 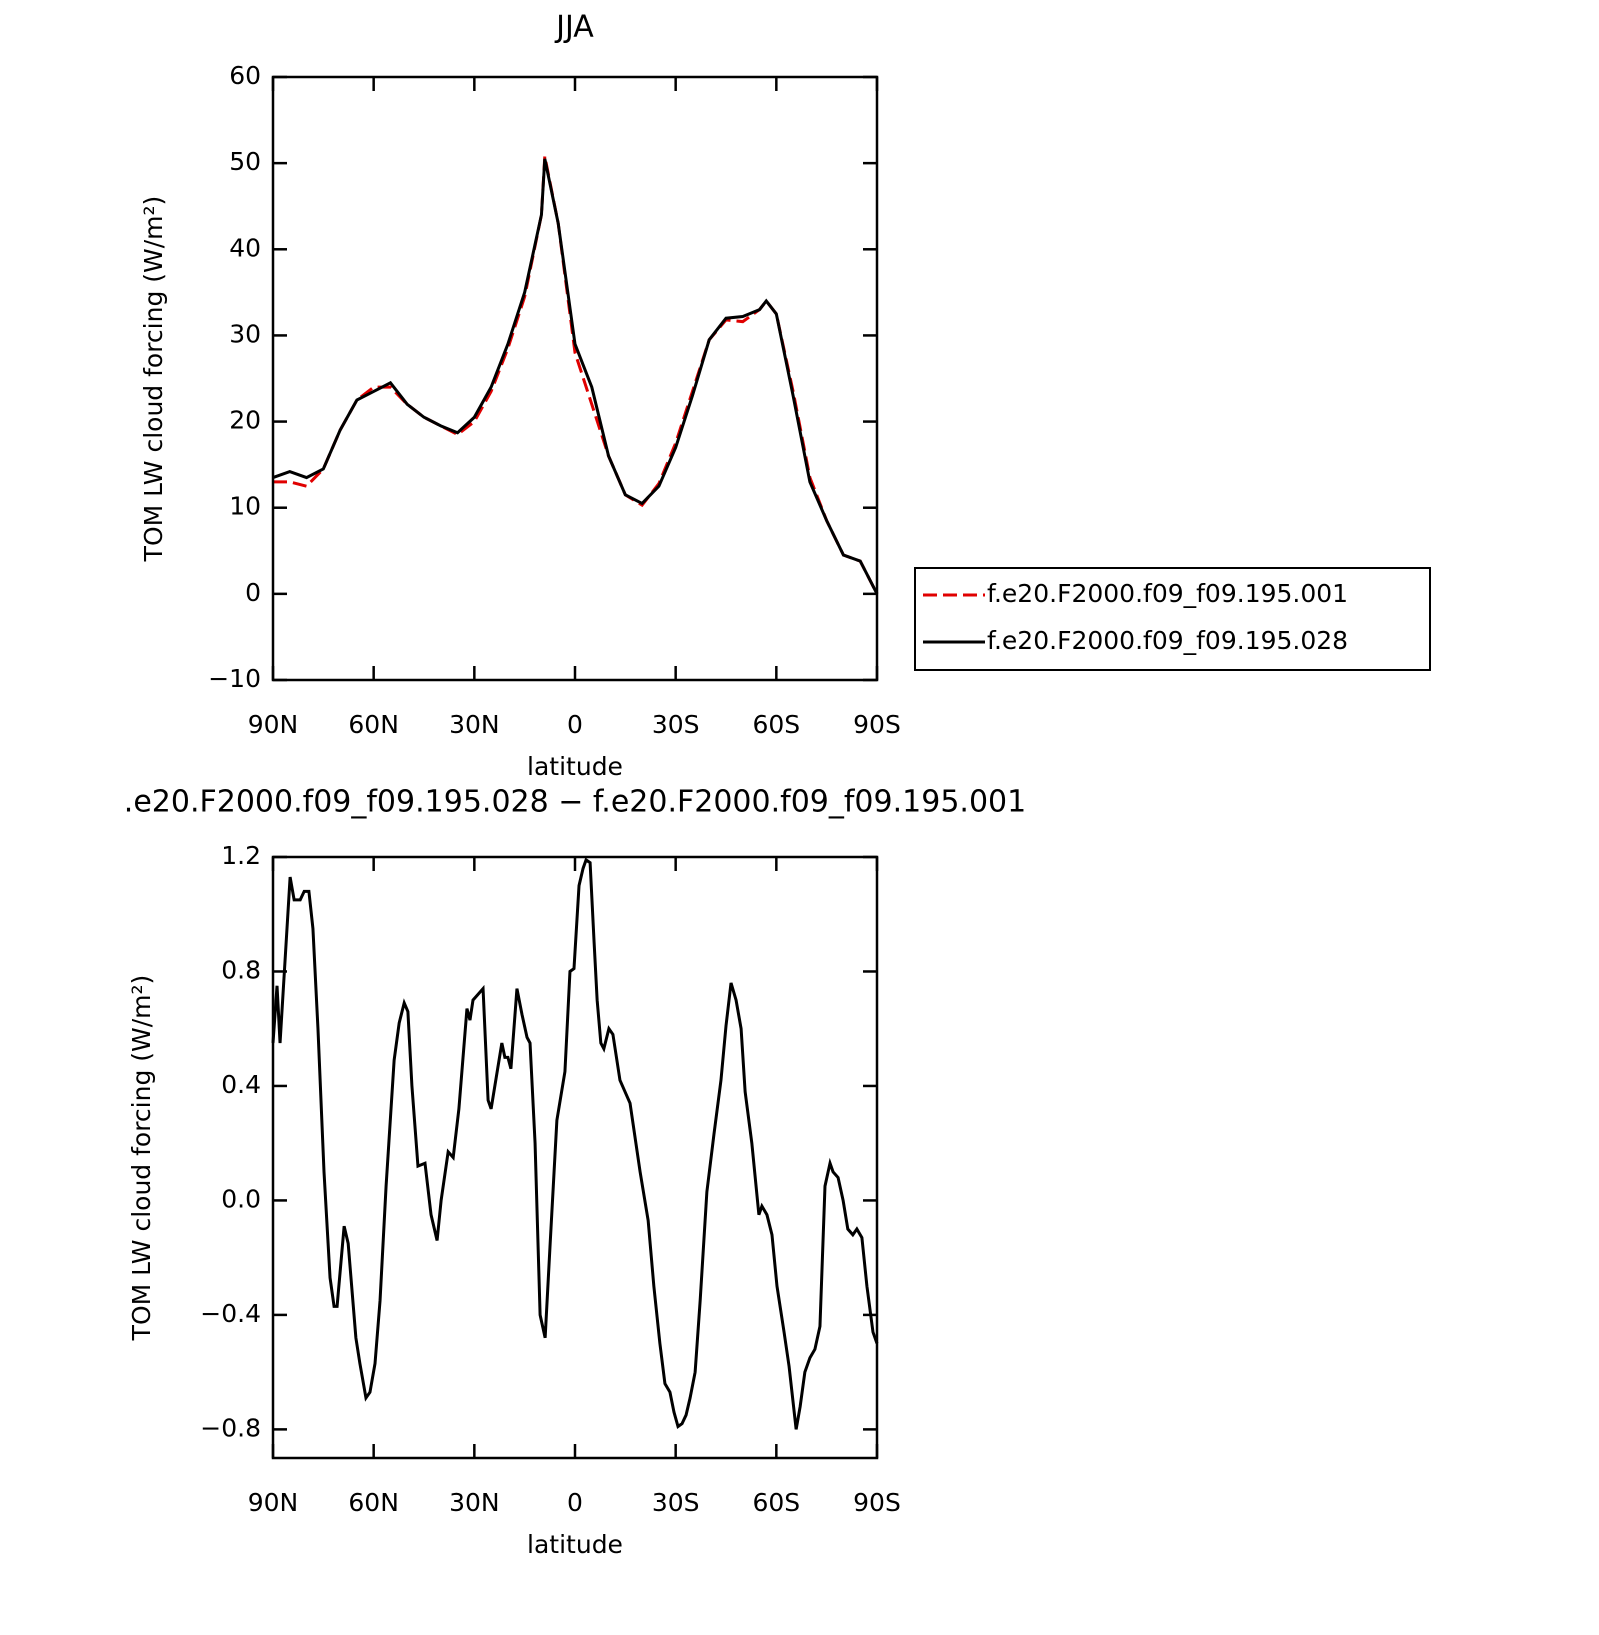 What do you see at coordinates (241, 1084) in the screenshot?
I see `y-tick-label: 0.4` at bounding box center [241, 1084].